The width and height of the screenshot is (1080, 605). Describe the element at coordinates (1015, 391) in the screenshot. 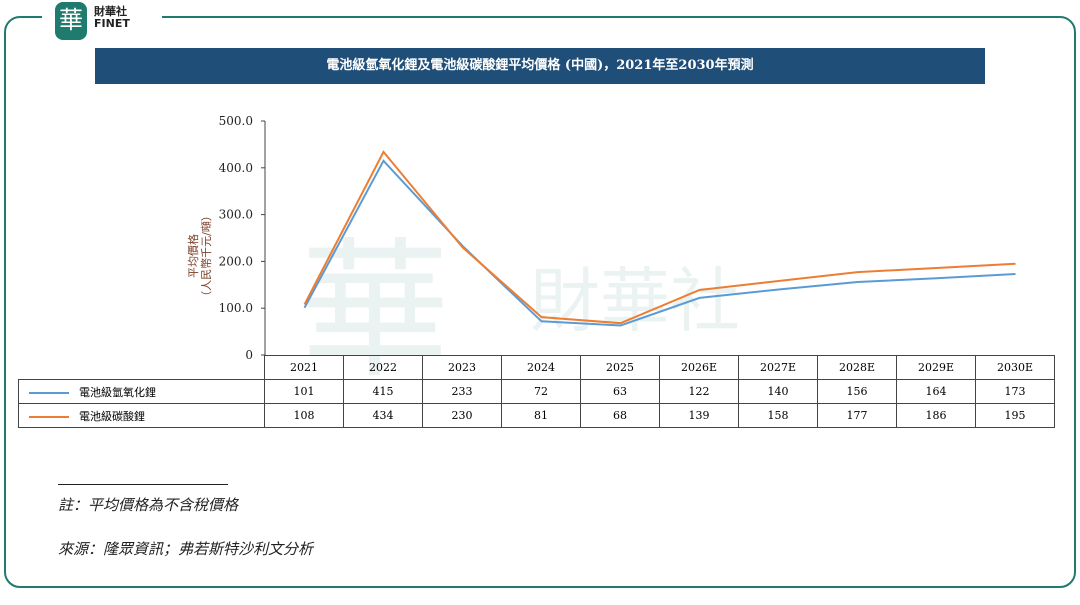

I see `data-cell: 173` at that location.